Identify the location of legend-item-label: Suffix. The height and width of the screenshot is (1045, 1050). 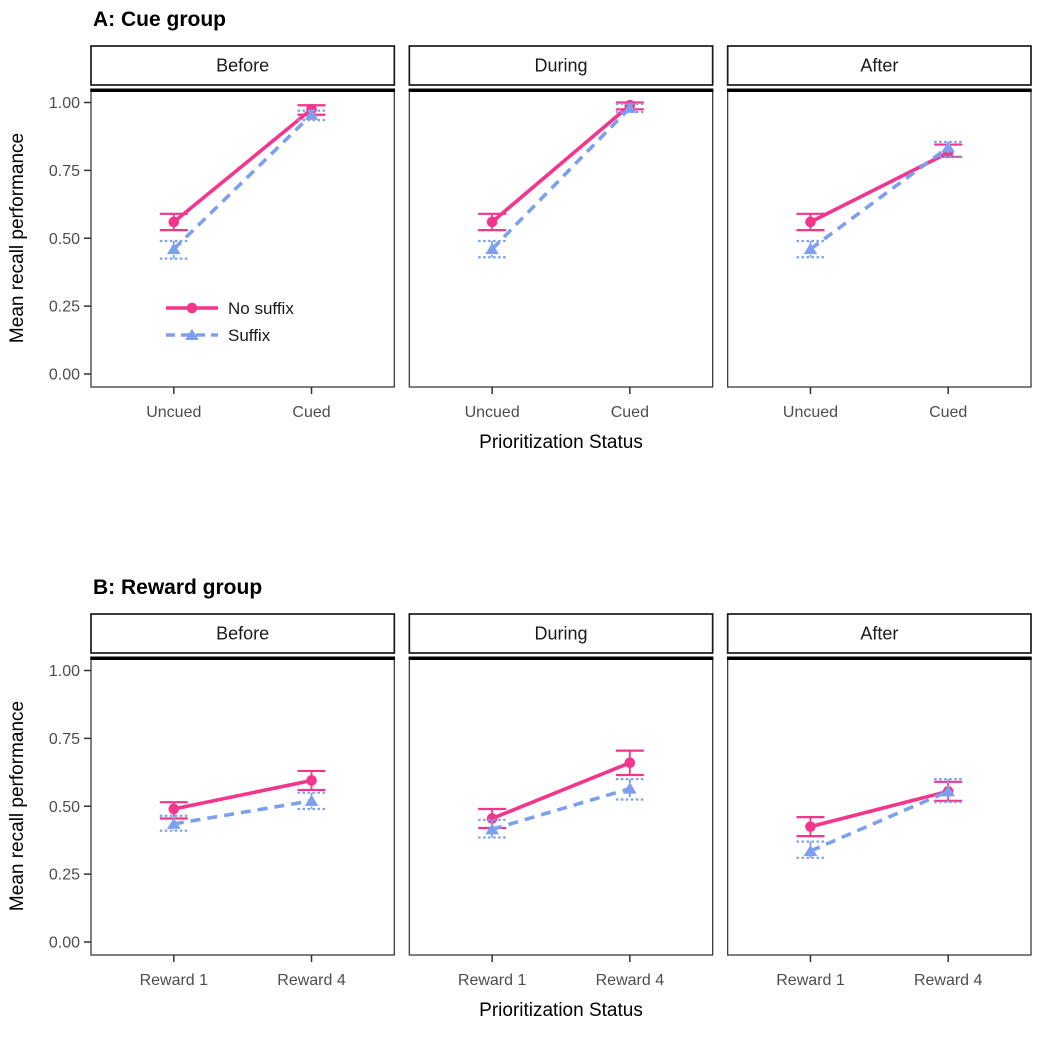
(249, 335).